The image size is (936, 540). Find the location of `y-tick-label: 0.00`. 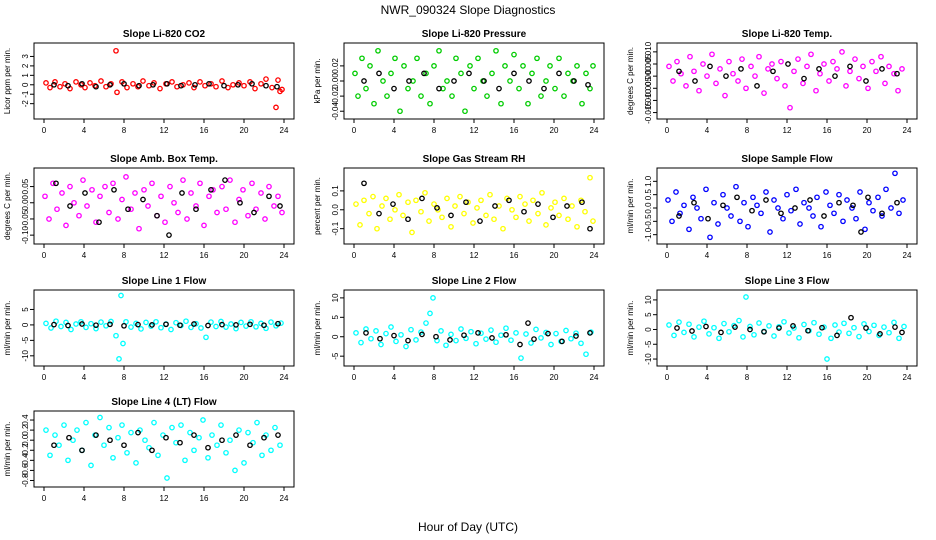

y-tick-label: 0.00 is located at coordinates (335, 81).